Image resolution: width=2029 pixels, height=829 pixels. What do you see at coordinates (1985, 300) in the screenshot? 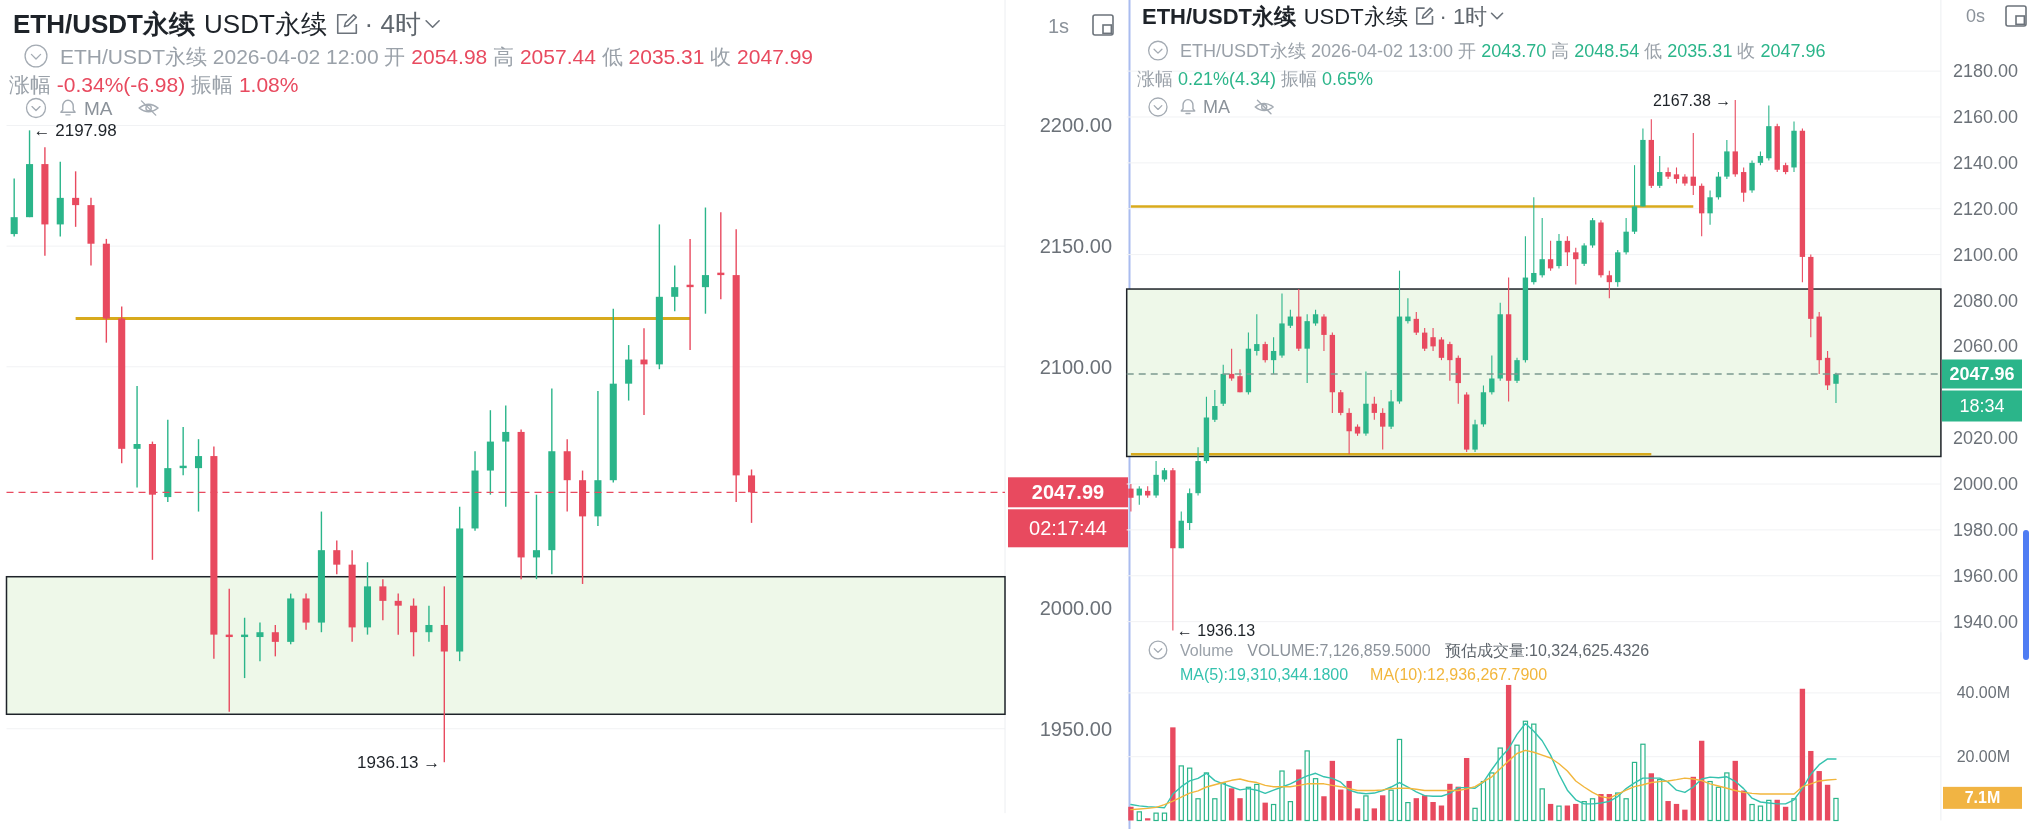
I see `y-tick-label: 2080.00` at bounding box center [1985, 300].